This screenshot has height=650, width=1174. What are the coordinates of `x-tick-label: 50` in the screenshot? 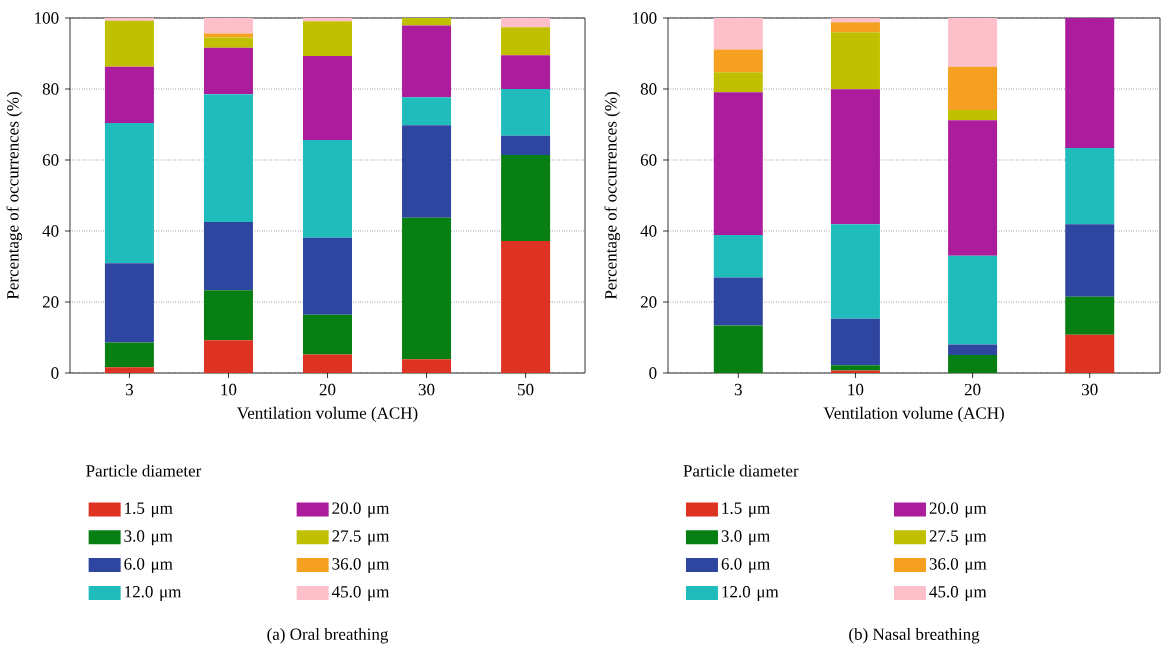 It's located at (526, 389).